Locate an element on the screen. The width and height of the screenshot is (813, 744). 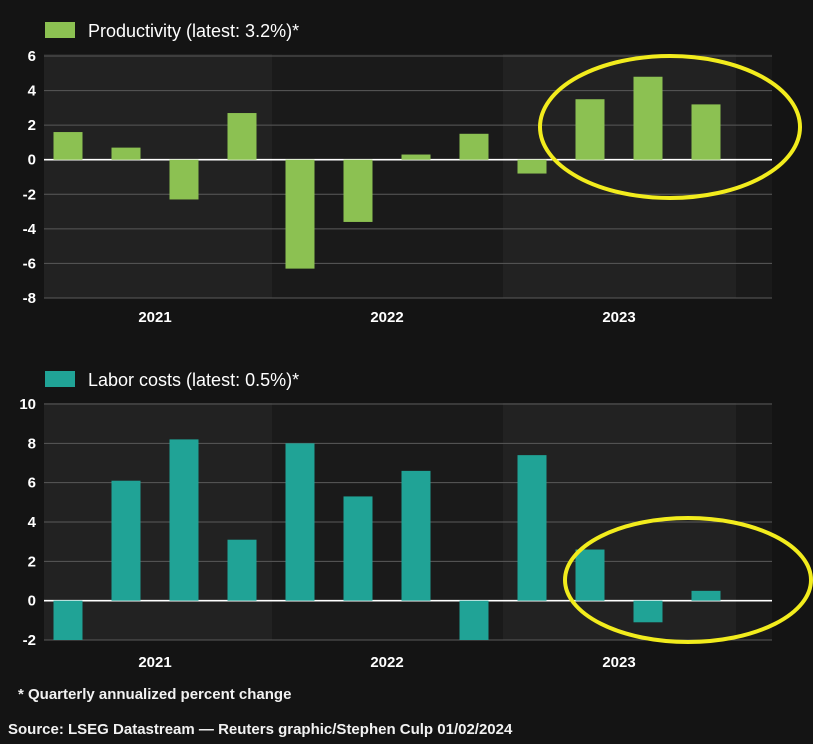
chart-title: Productivity (latest: 3.2%)* is located at coordinates (193, 31).